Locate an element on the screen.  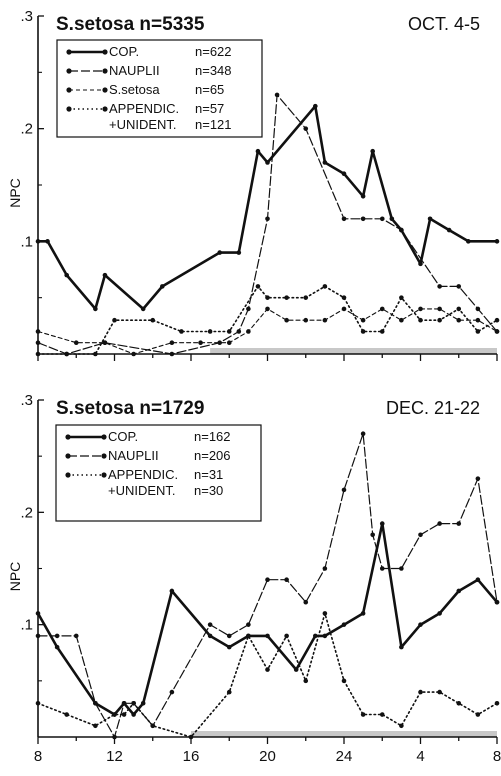
y-tick-label: .3 is located at coordinates (26, 400).